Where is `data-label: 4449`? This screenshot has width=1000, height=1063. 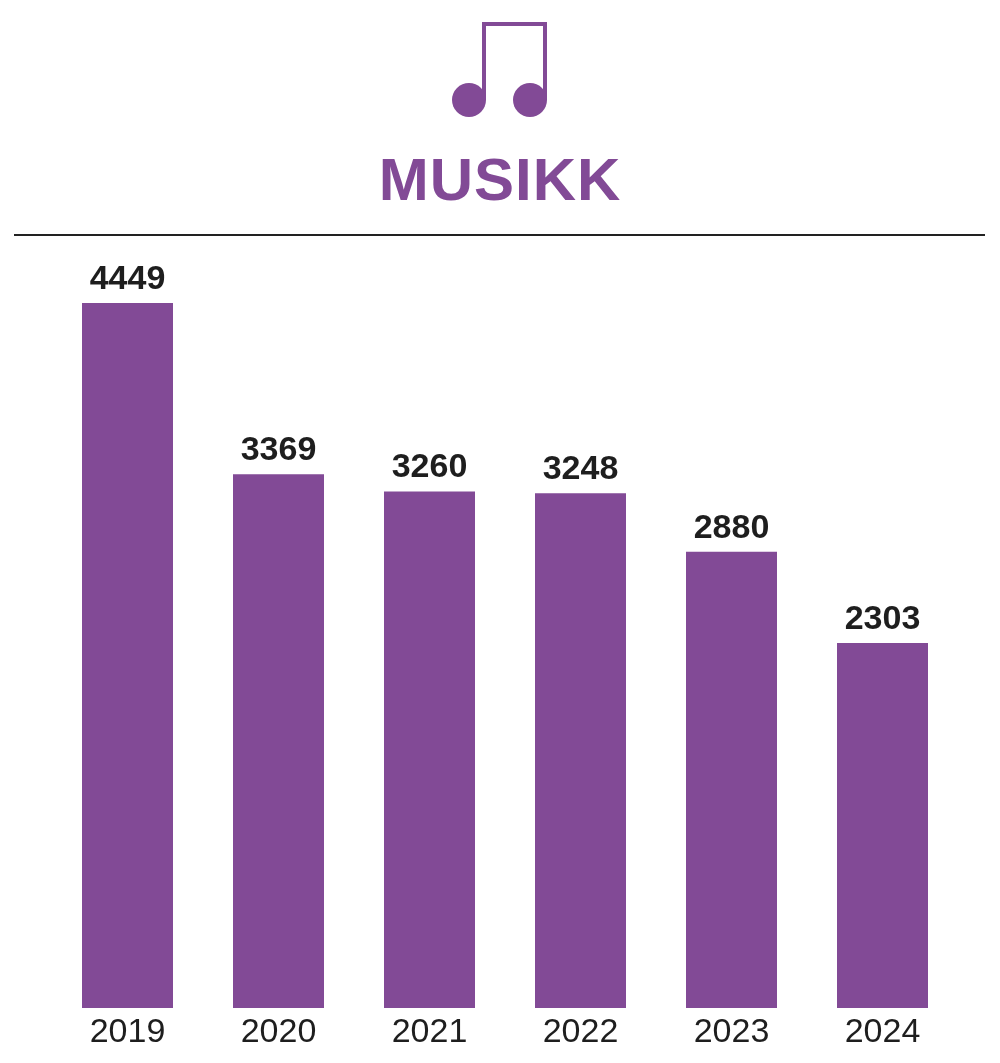
data-label: 4449 is located at coordinates (127, 277).